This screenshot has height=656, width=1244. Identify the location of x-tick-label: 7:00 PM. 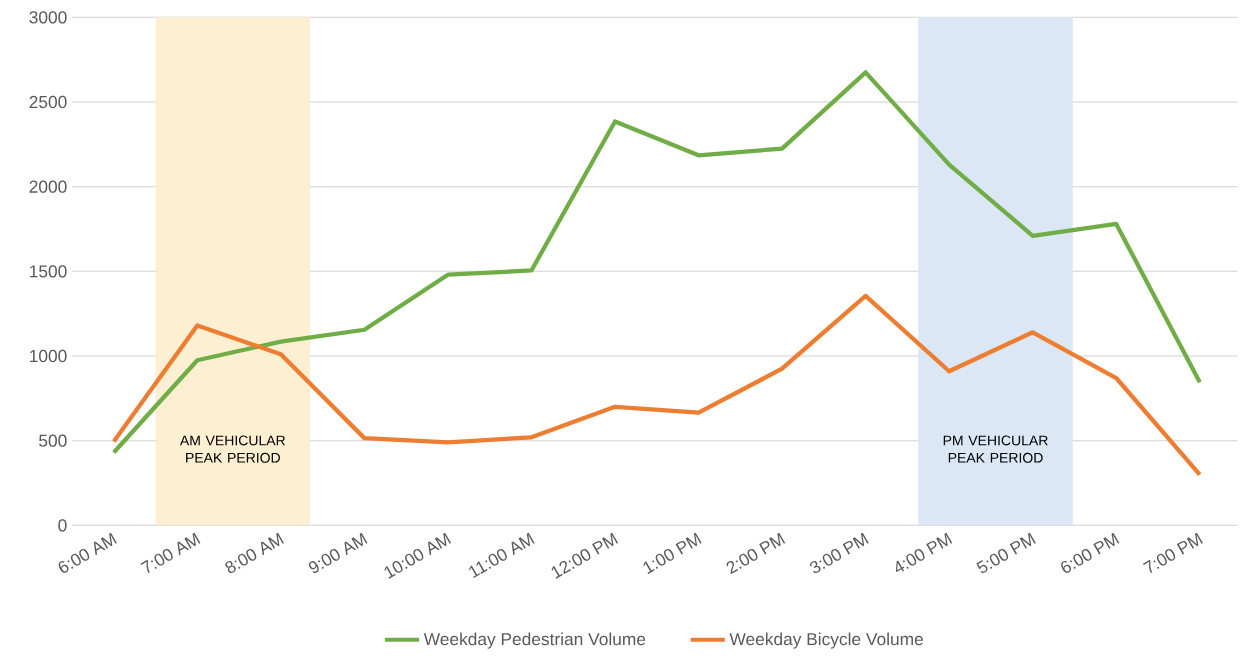
(1173, 552).